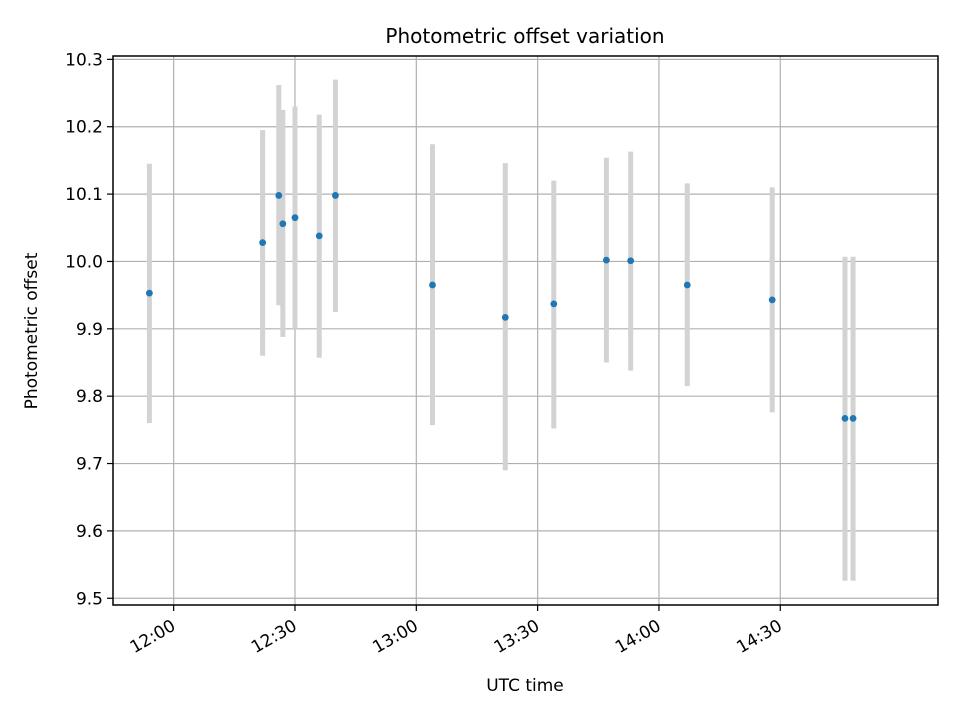 The image size is (960, 720). Describe the element at coordinates (32, 330) in the screenshot. I see `y-axis-label: Photometric offset` at that location.